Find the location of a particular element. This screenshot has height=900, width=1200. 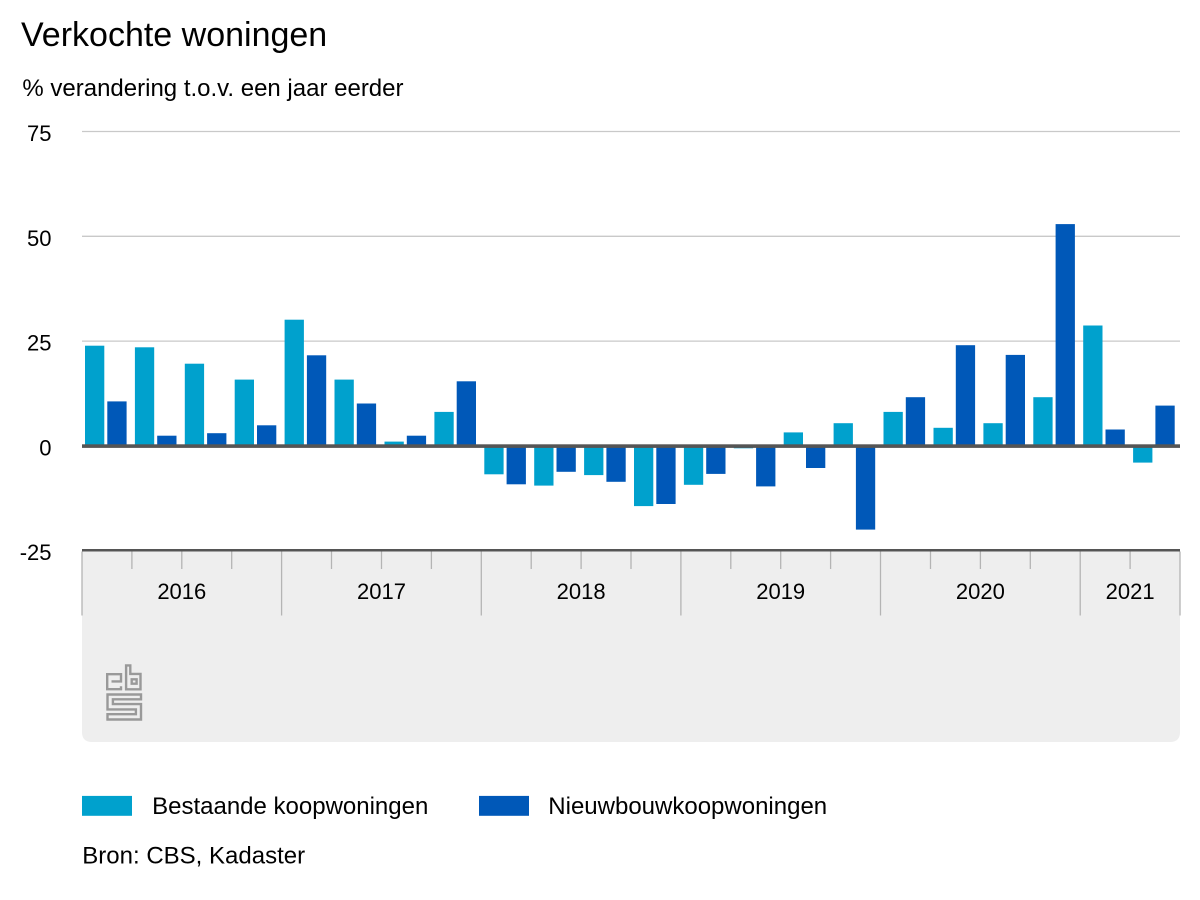

svg-text: 0 is located at coordinates (45, 447).